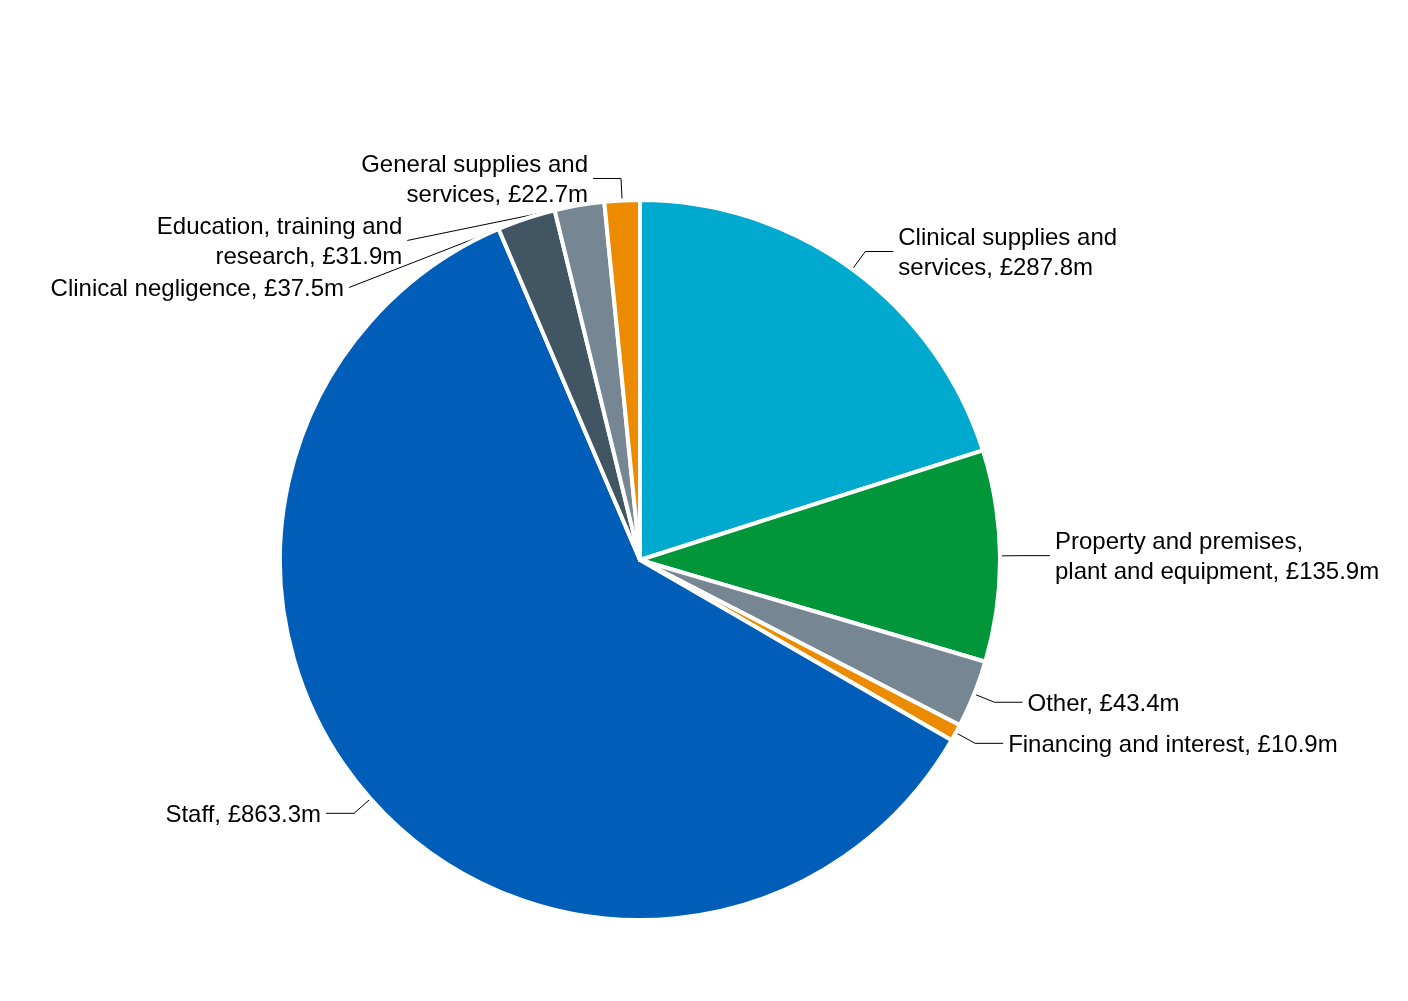 The image size is (1408, 1001). What do you see at coordinates (474, 178) in the screenshot?
I see `slice-label: General supplies and services, £22.7m` at bounding box center [474, 178].